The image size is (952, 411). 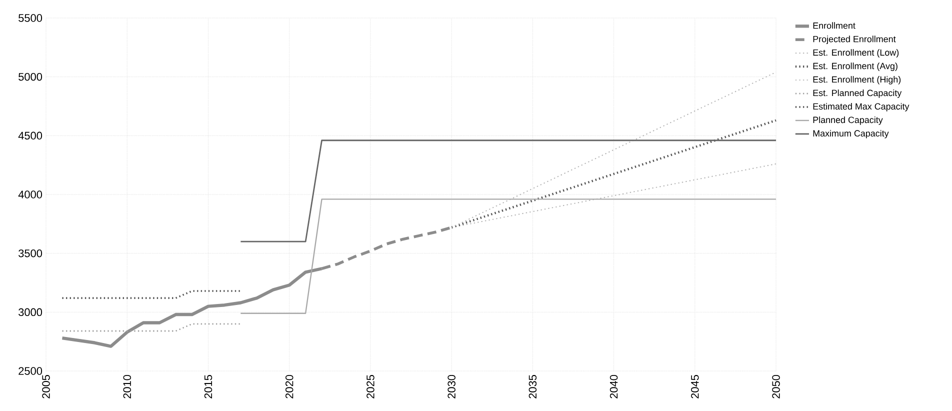 I want to click on x-tick-label: 2010, so click(x=127, y=386).